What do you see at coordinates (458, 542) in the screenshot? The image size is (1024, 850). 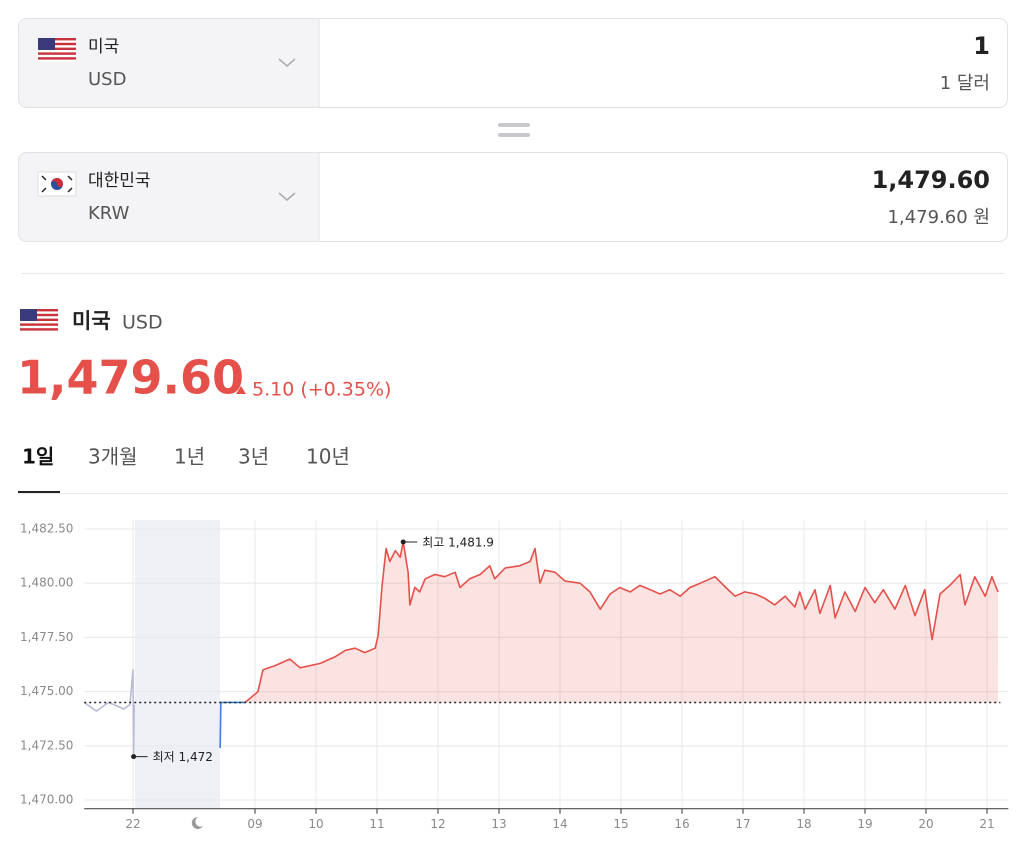 I see `annotation-label: 최고 1,481.9` at bounding box center [458, 542].